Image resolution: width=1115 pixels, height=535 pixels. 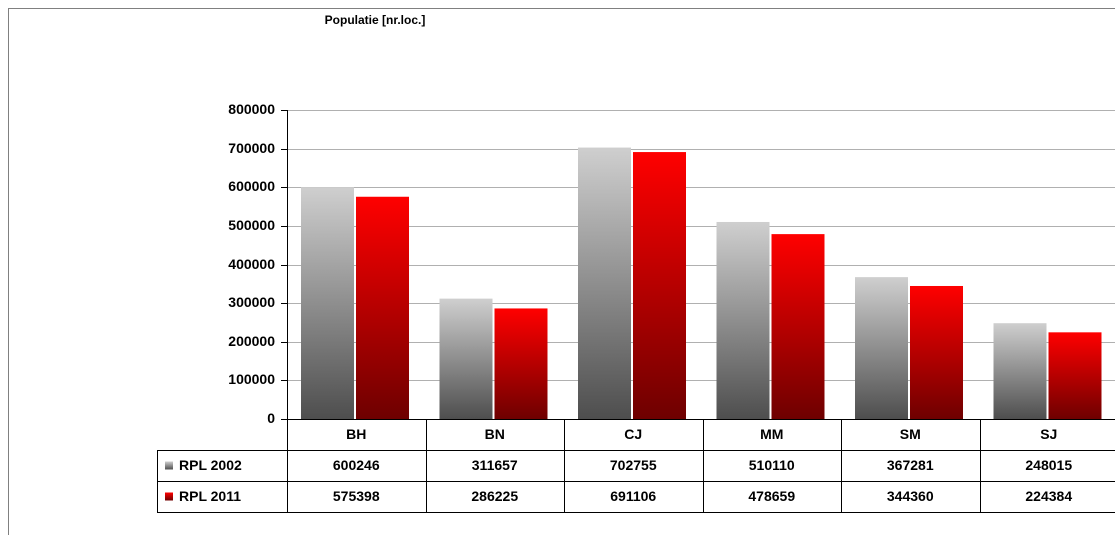 I want to click on y-tick-label: 500000, so click(x=251, y=225).